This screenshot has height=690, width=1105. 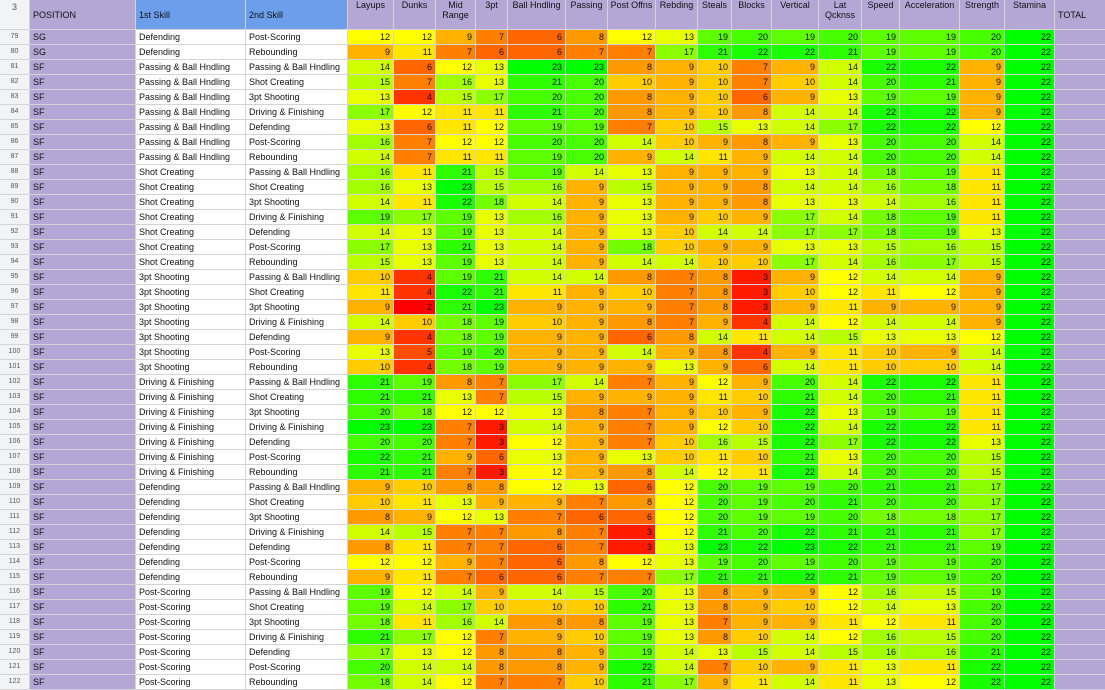 What do you see at coordinates (191, 15) in the screenshot?
I see `column-header: 1st Skill` at bounding box center [191, 15].